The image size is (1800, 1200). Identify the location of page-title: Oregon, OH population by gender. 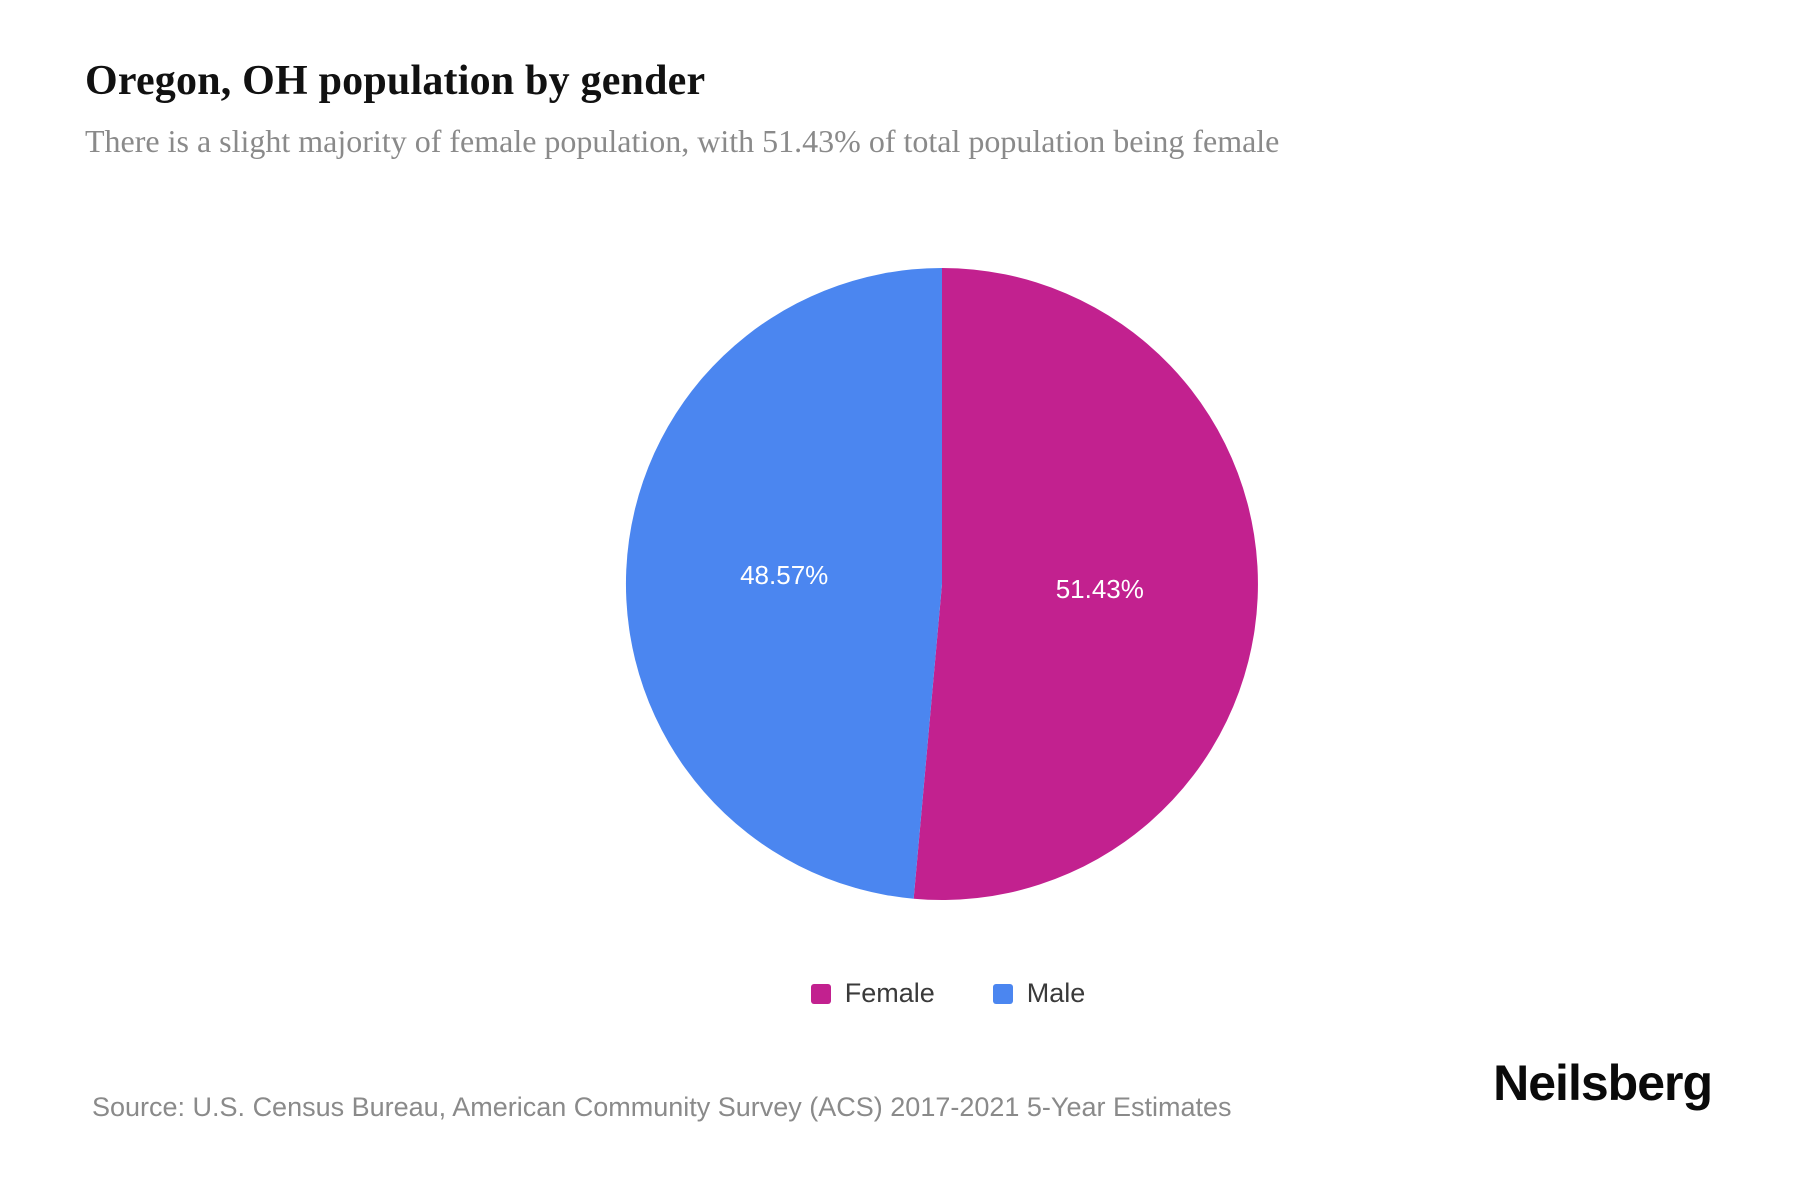
(395, 81).